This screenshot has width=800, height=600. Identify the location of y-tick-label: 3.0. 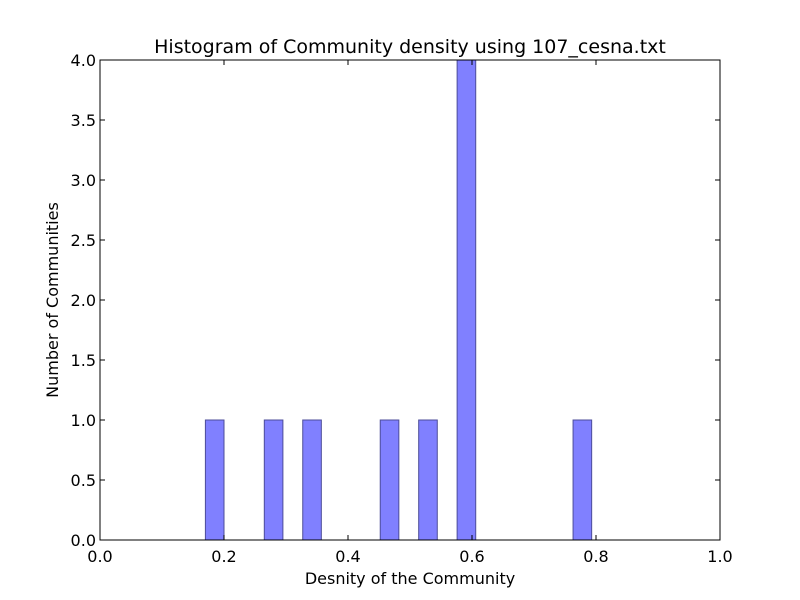
(83, 180).